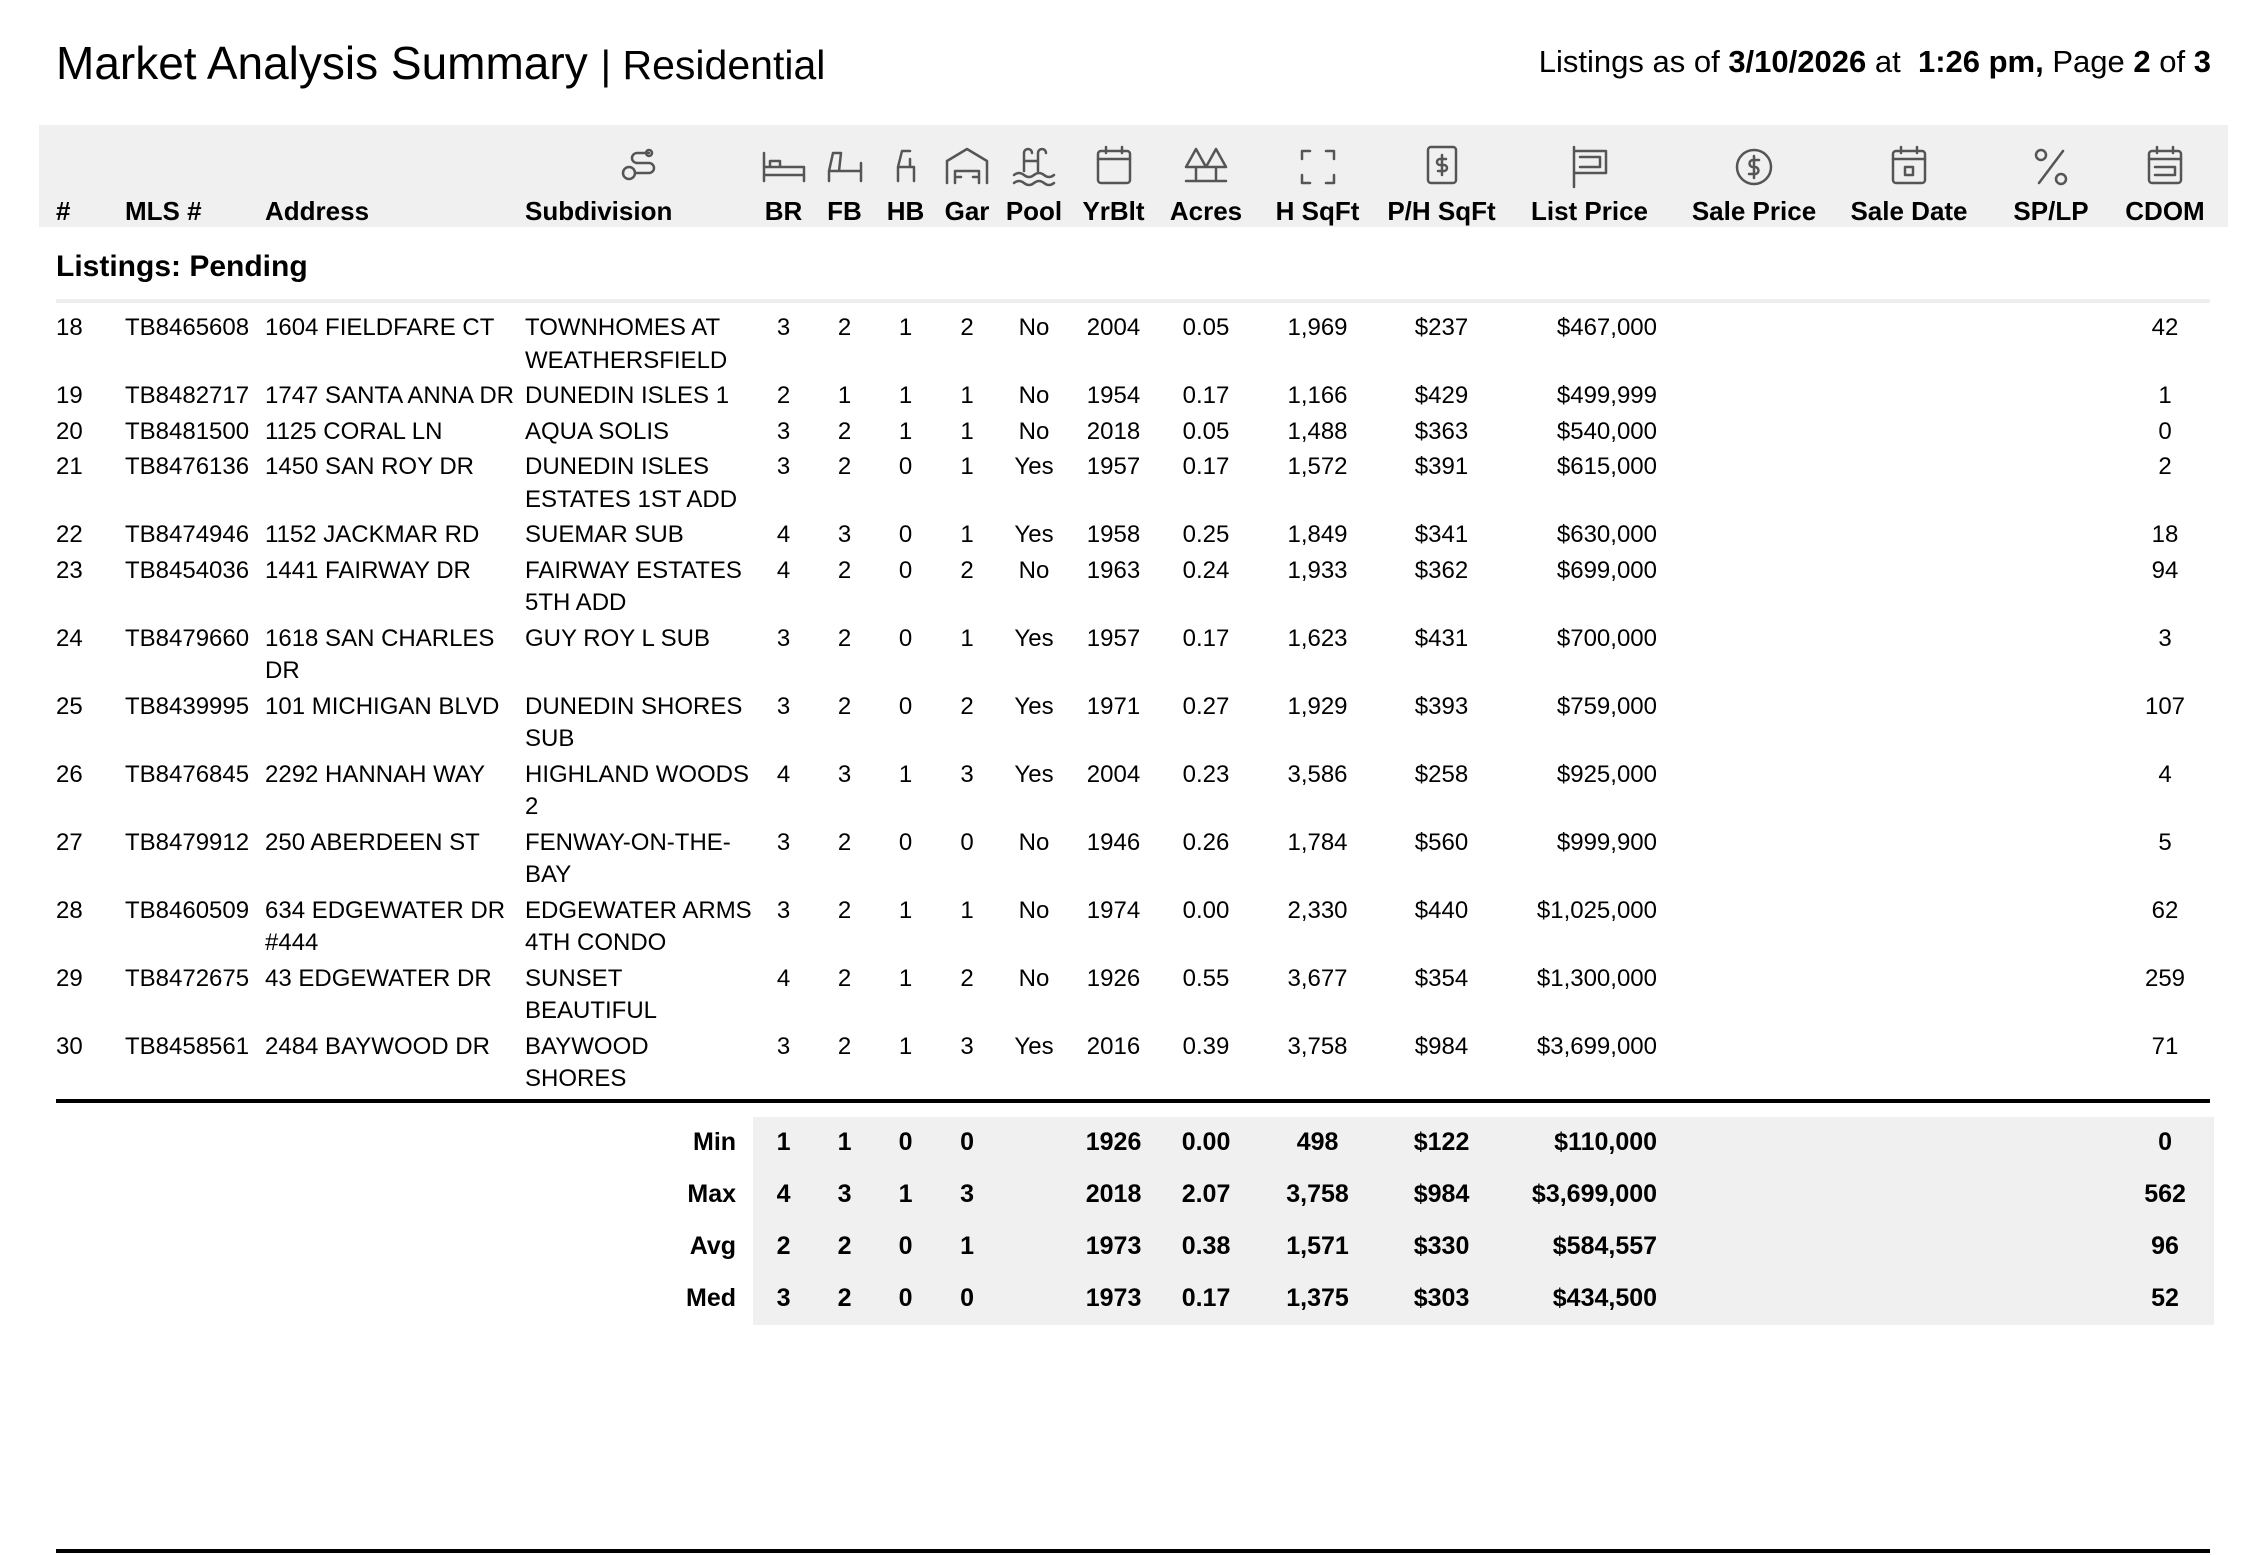 This screenshot has width=2242, height=1555. What do you see at coordinates (1441, 327) in the screenshot?
I see `cell: $237` at bounding box center [1441, 327].